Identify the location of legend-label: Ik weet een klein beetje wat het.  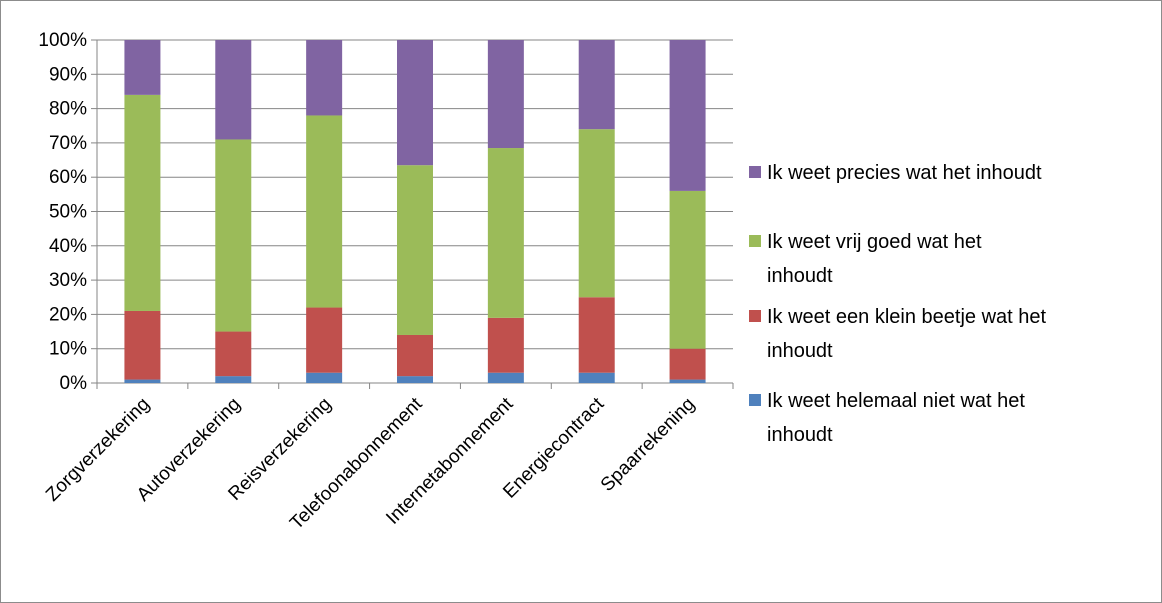
(907, 317).